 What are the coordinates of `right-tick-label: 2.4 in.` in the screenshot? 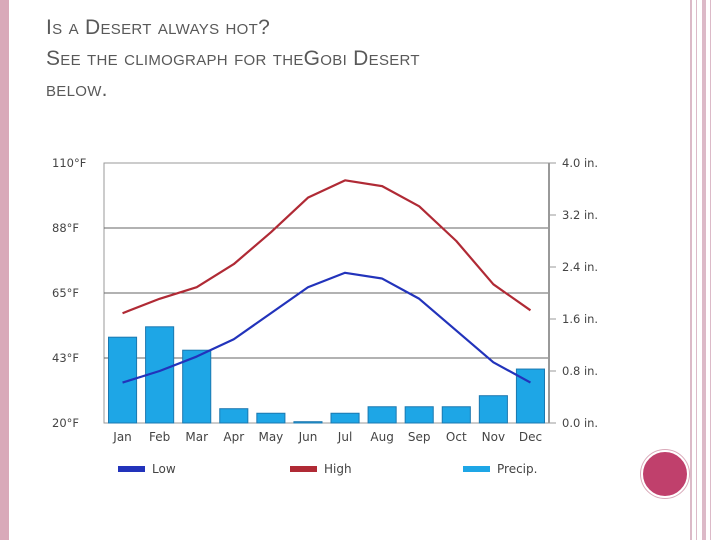 It's located at (580, 267).